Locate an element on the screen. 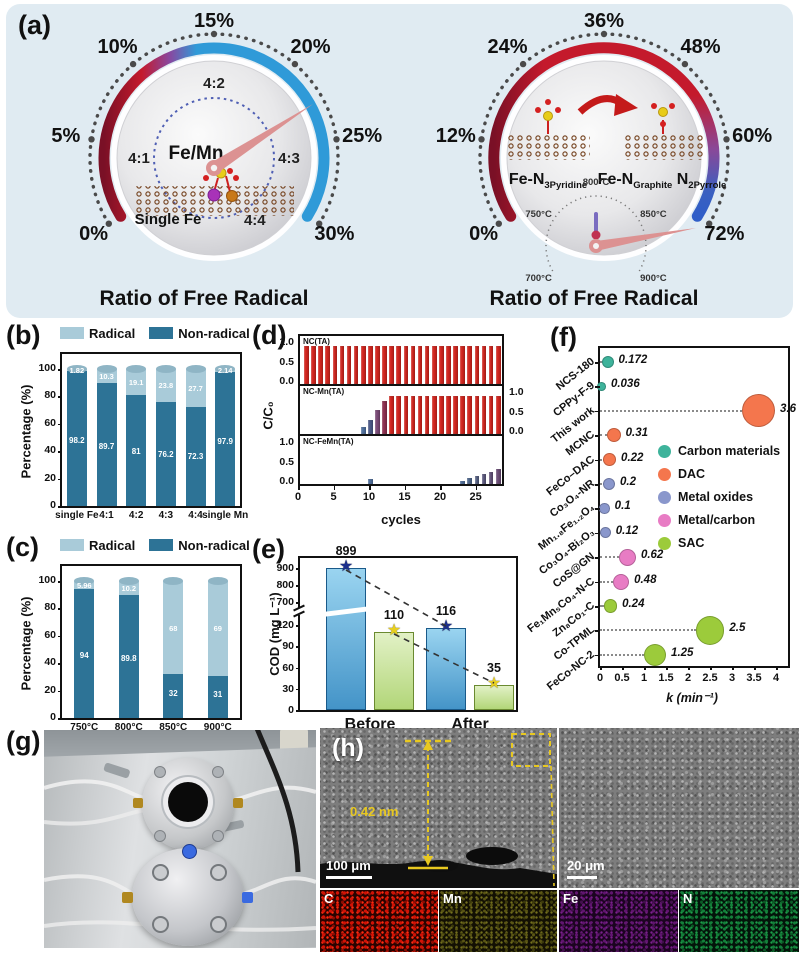  value-radical: 1.82 is located at coordinates (77, 371).